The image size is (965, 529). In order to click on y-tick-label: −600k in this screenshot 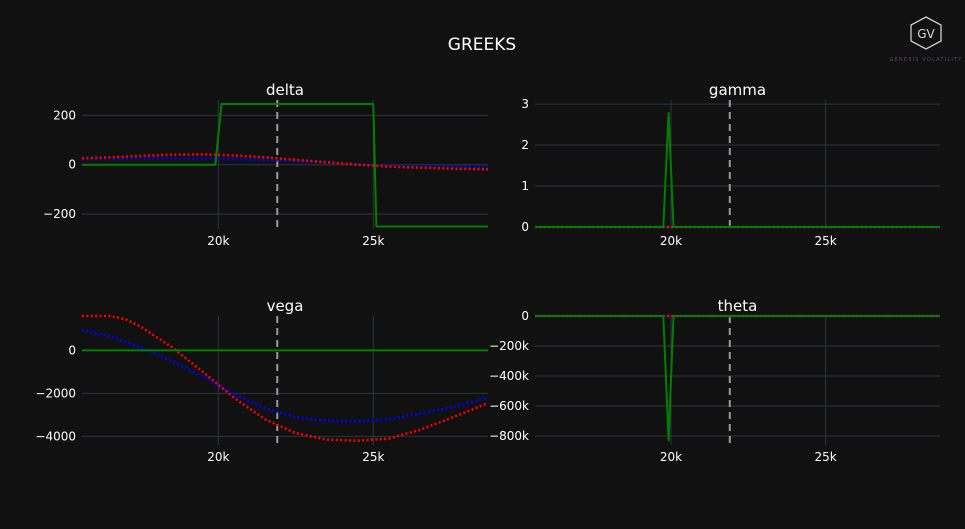, I will do `click(509, 406)`.